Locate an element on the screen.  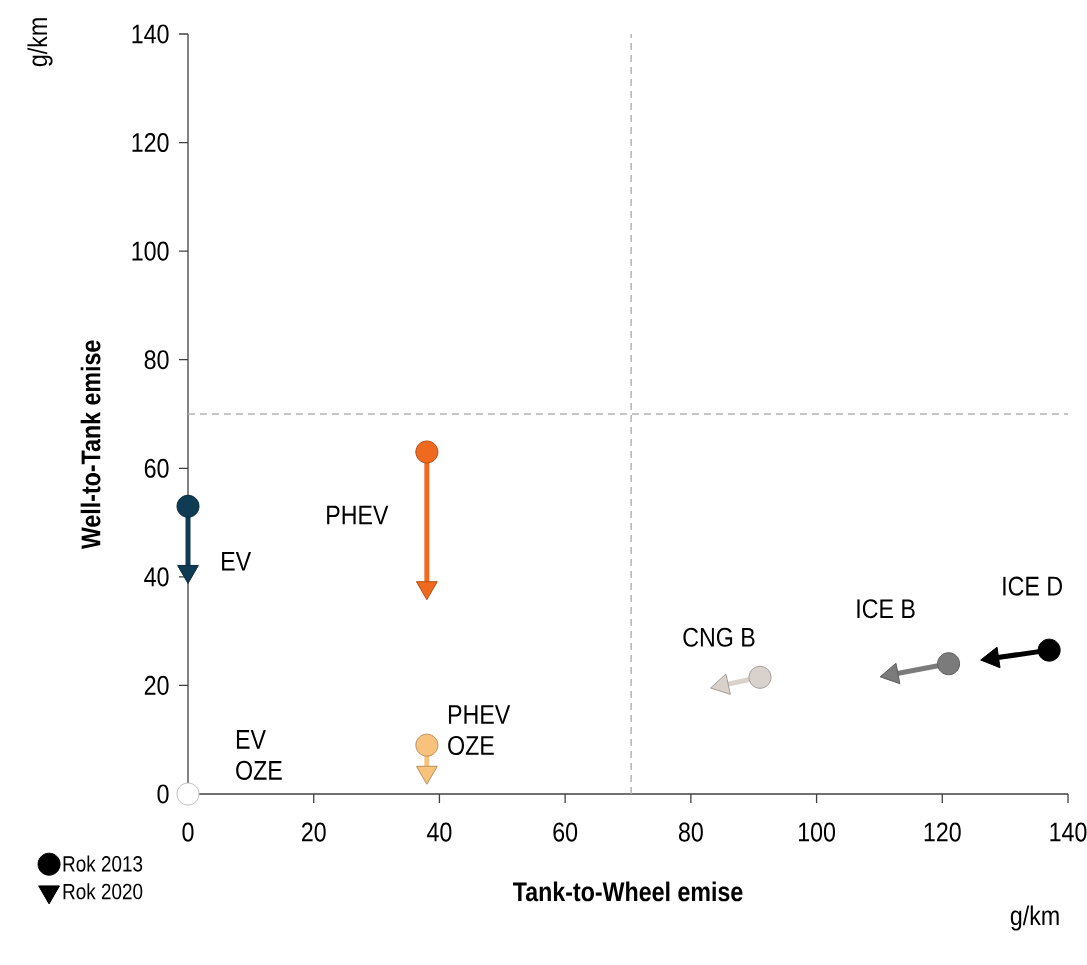
annotation: ICE B is located at coordinates (886, 609).